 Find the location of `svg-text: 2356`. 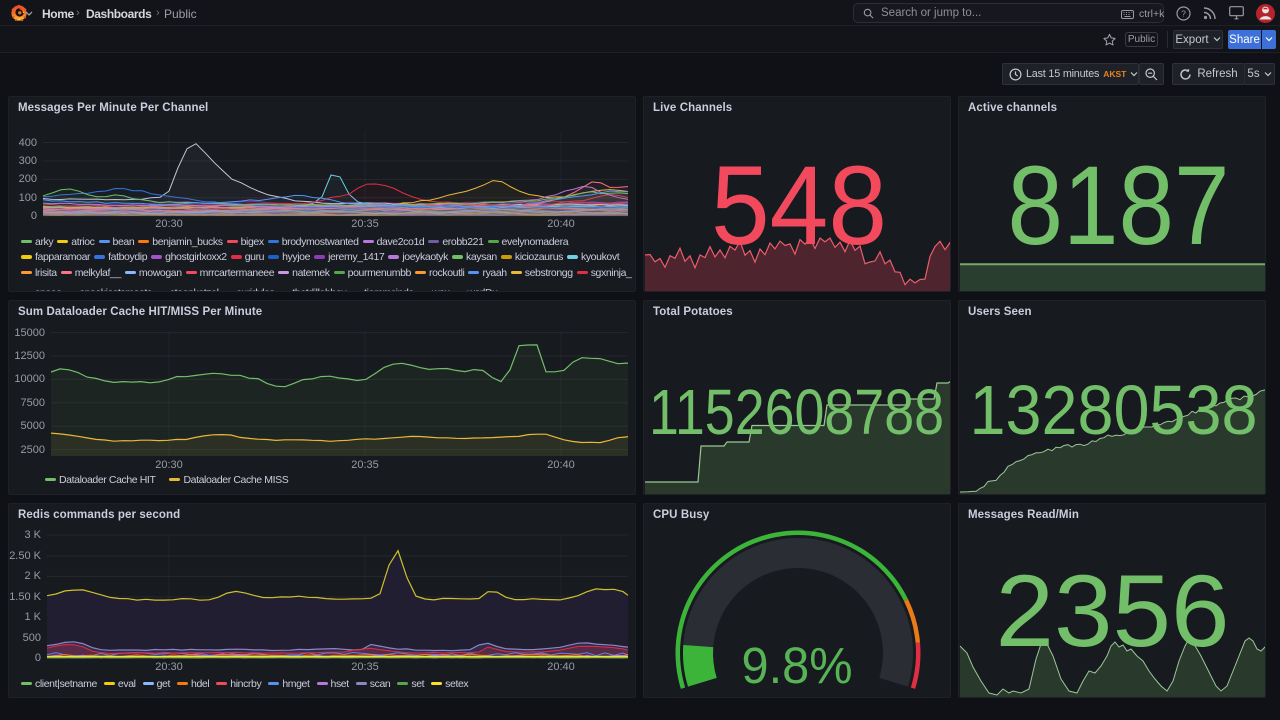

svg-text: 2356 is located at coordinates (1113, 611).